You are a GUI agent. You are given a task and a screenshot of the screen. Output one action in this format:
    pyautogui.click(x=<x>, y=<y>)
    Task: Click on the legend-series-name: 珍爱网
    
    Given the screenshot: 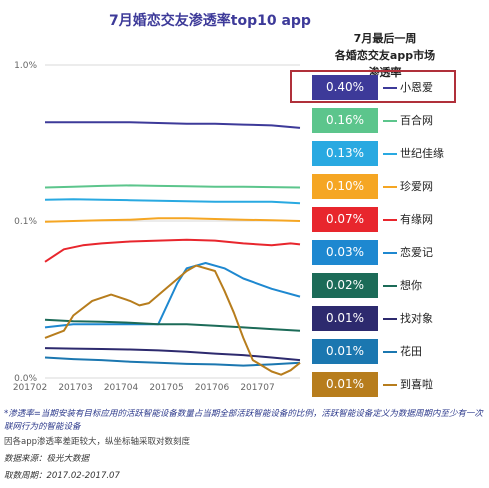 What is the action you would take?
    pyautogui.click(x=416, y=186)
    